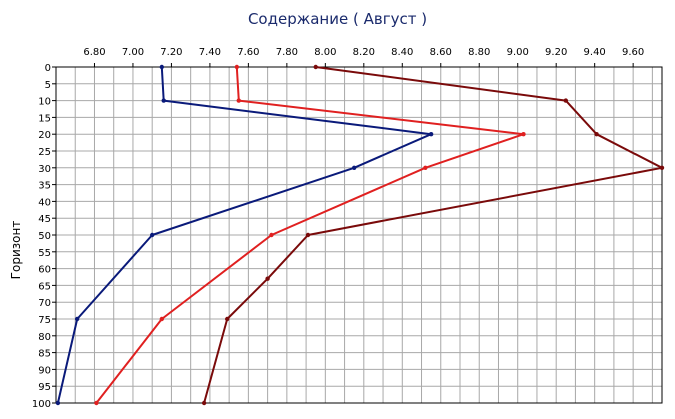  Describe the element at coordinates (325, 52) in the screenshot. I see `x-tick-label: 8.00` at that location.